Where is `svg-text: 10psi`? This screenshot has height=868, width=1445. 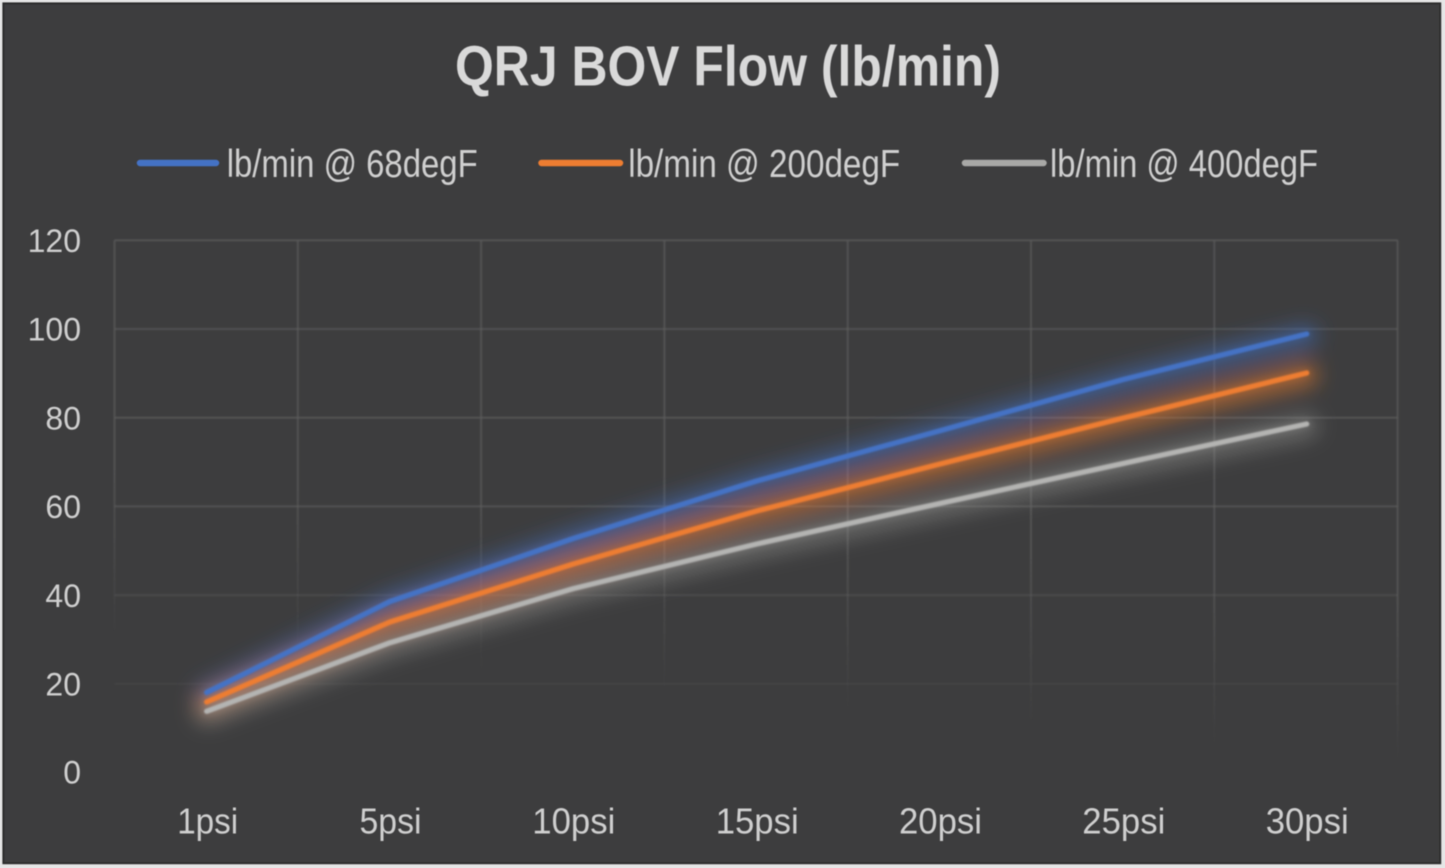
svg-text: 10psi is located at coordinates (573, 821).